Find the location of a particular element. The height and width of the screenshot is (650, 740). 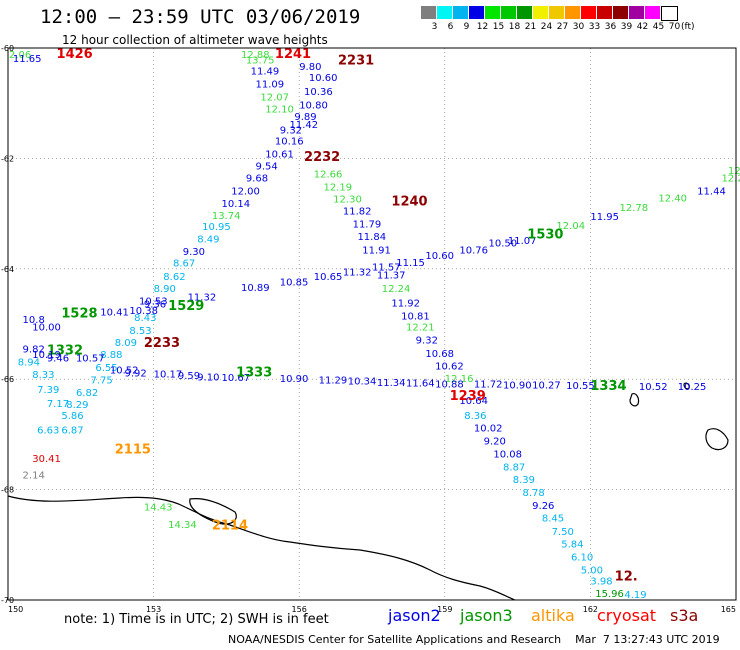

wave-height-label: 12.24 is located at coordinates (396, 289).